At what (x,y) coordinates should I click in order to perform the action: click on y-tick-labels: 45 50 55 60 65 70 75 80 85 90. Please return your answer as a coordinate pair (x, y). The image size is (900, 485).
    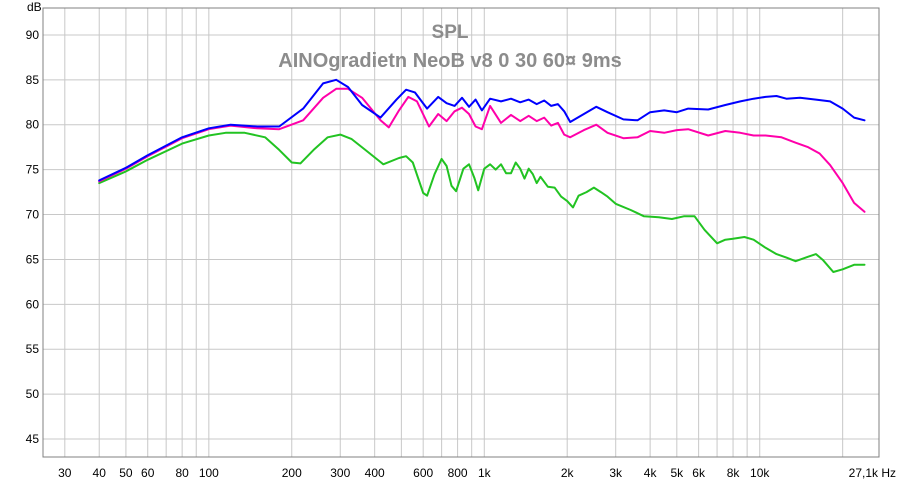
    Looking at the image, I should click on (33, 237).